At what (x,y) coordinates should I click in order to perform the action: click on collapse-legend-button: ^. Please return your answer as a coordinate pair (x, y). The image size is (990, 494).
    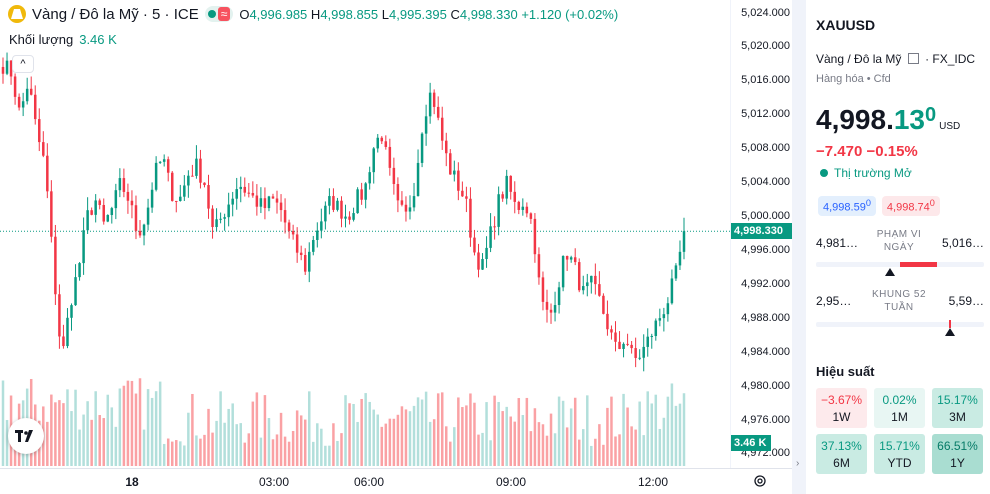
    Looking at the image, I should click on (23, 64).